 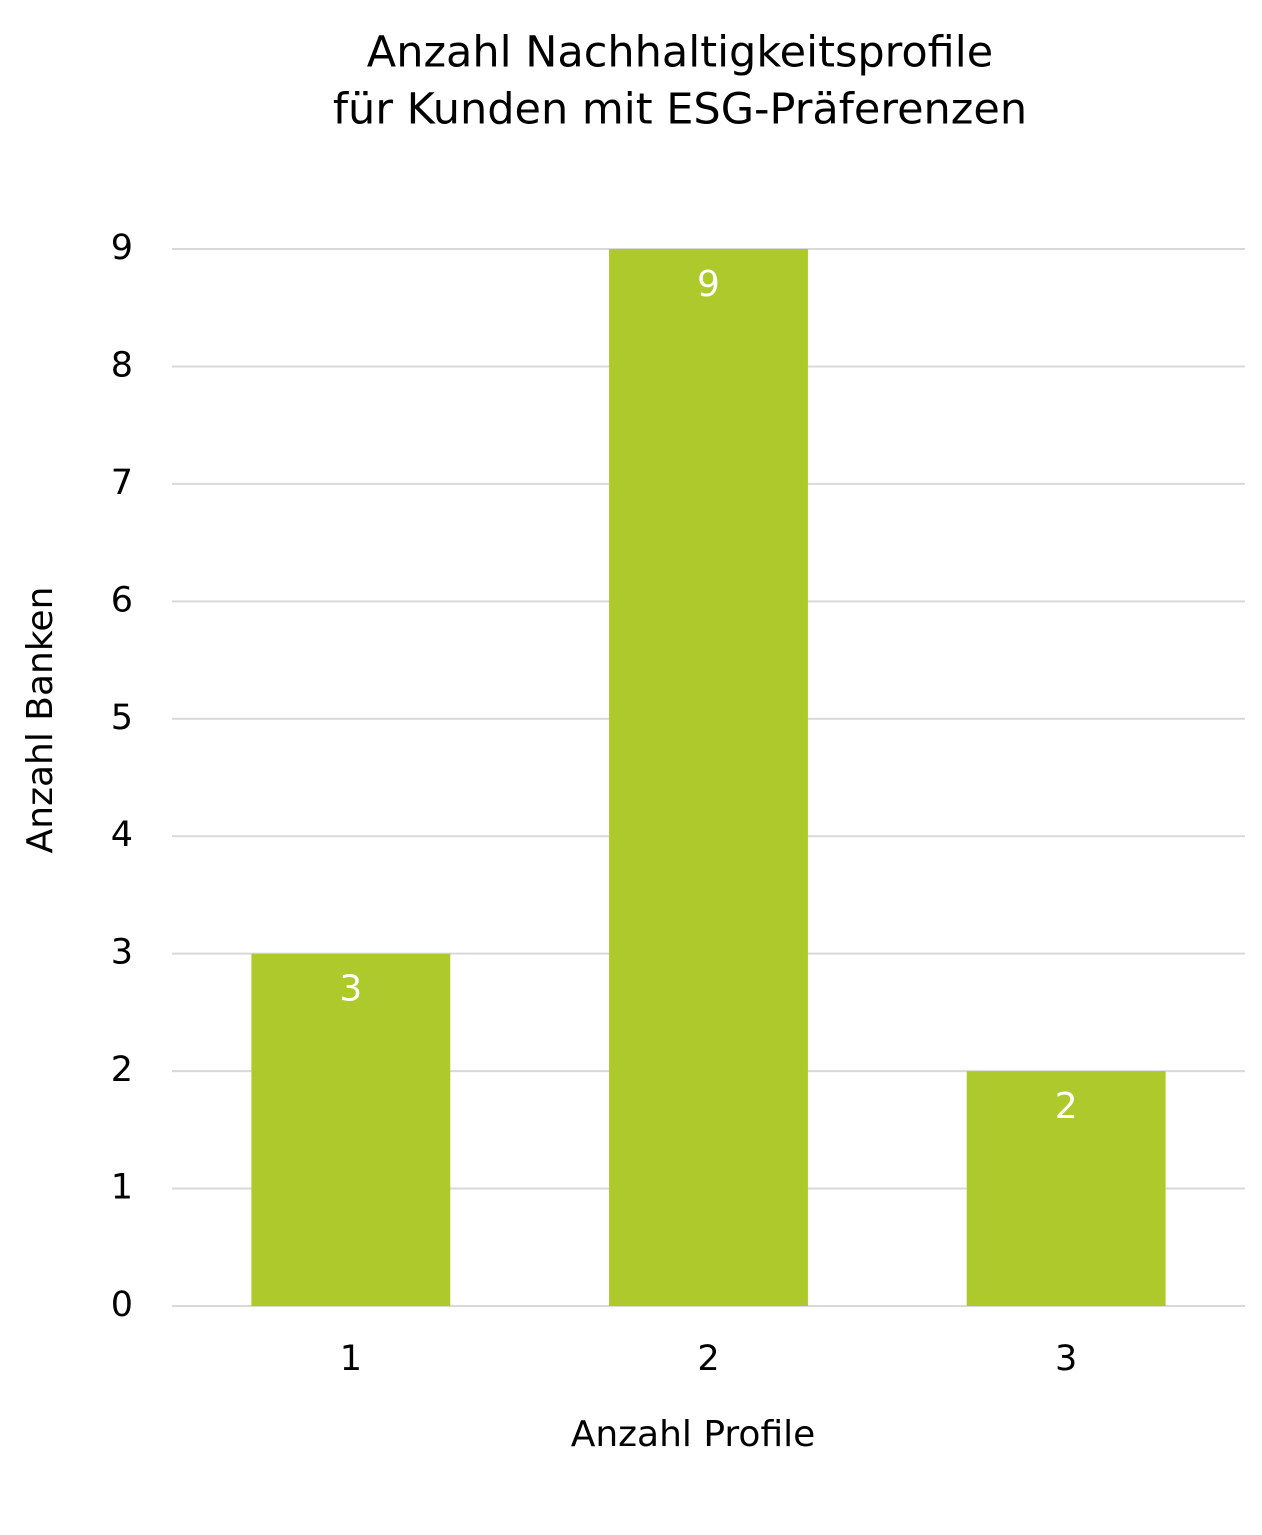 What do you see at coordinates (708, 284) in the screenshot?
I see `data-label: 9` at bounding box center [708, 284].